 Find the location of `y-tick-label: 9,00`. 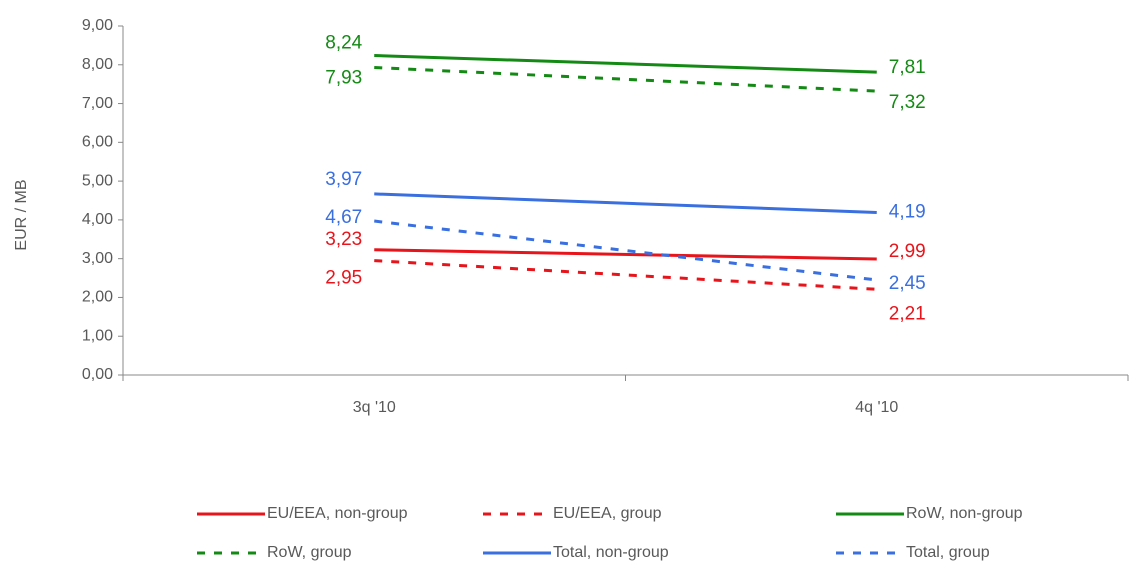

y-tick-label: 9,00 is located at coordinates (97, 25).